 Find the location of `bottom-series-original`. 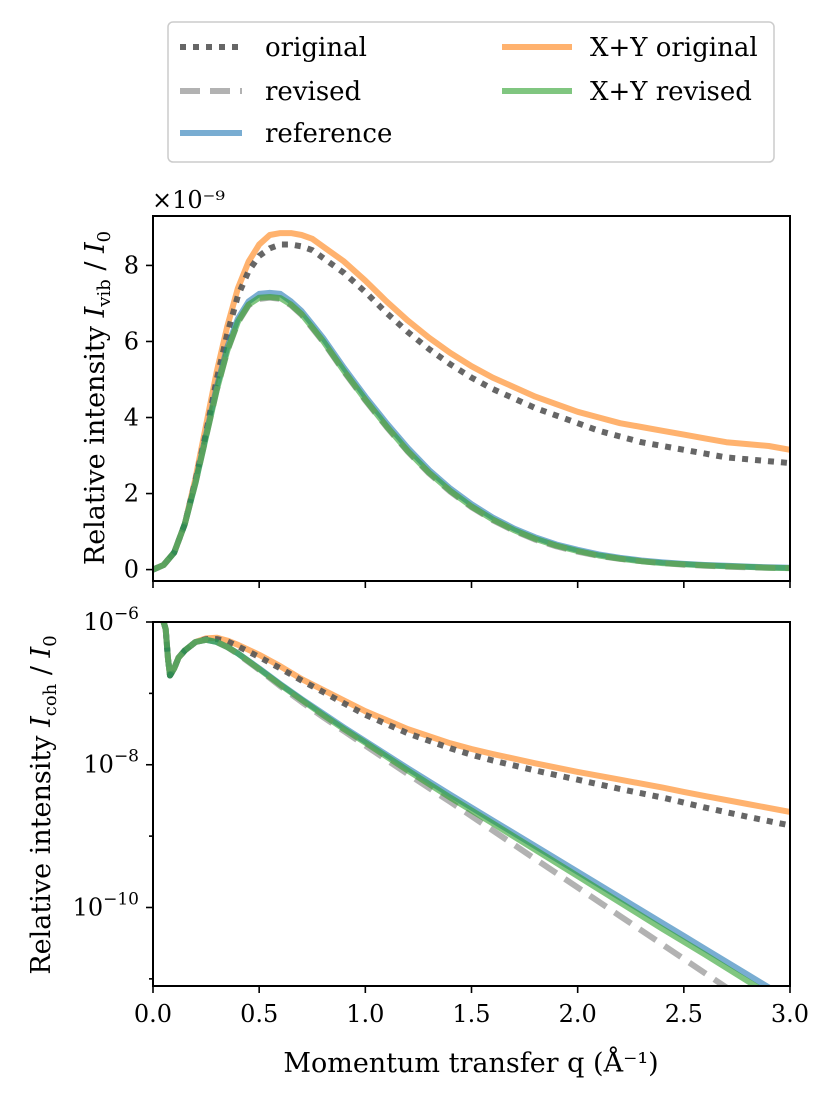

bottom-series-original is located at coordinates (475, 725).